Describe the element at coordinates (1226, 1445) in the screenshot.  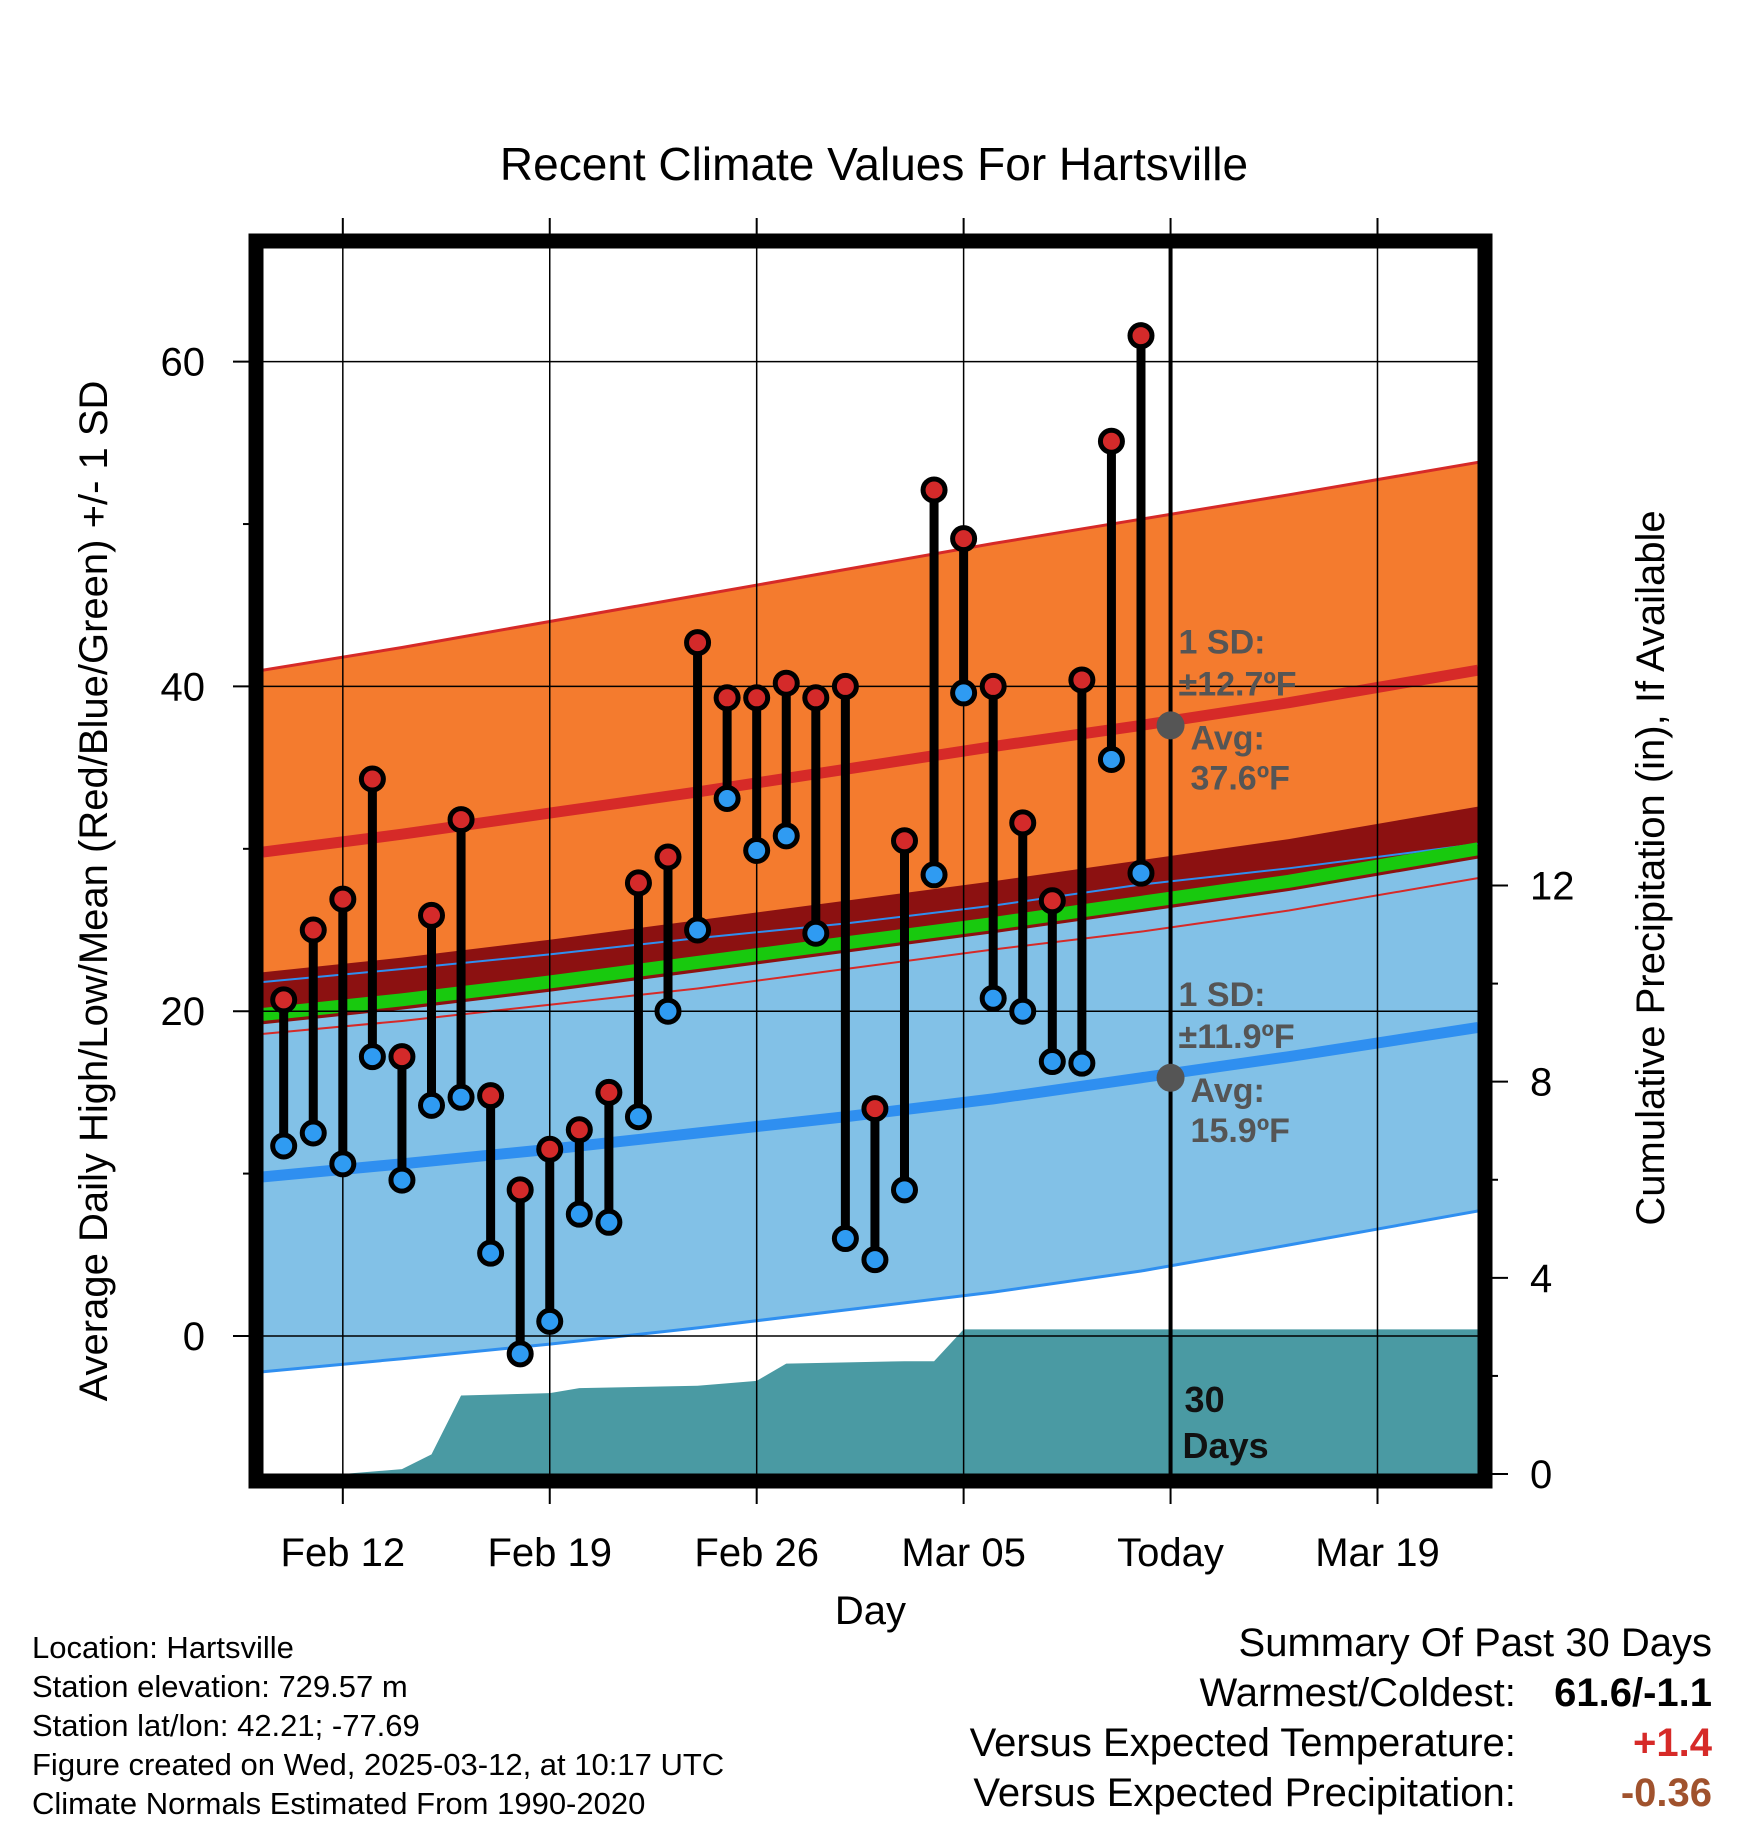
I see `days-label-word: Days` at that location.